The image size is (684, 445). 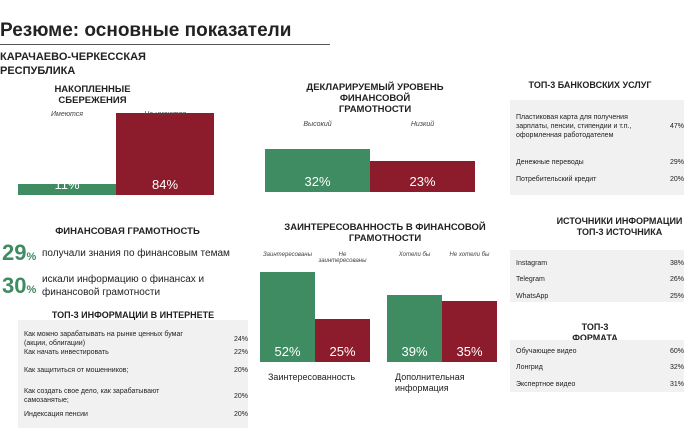 What do you see at coordinates (146, 30) in the screenshot?
I see `page-title: Резюме: основные показатели` at bounding box center [146, 30].